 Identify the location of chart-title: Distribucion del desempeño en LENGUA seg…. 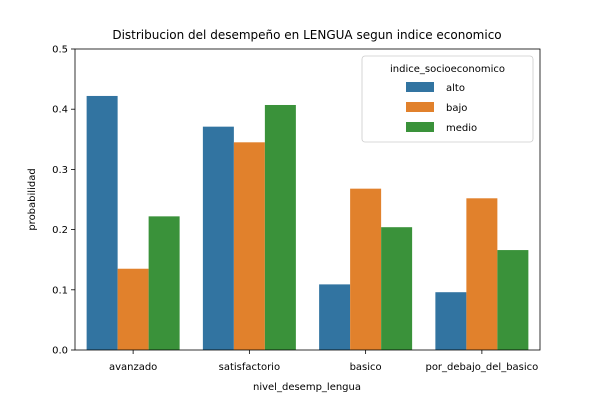
(306, 35).